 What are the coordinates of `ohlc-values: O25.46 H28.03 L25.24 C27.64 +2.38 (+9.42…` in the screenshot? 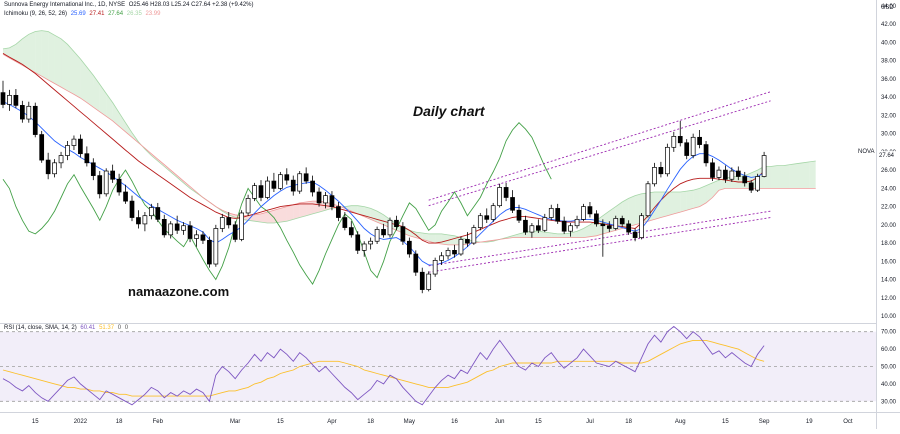 It's located at (191, 5).